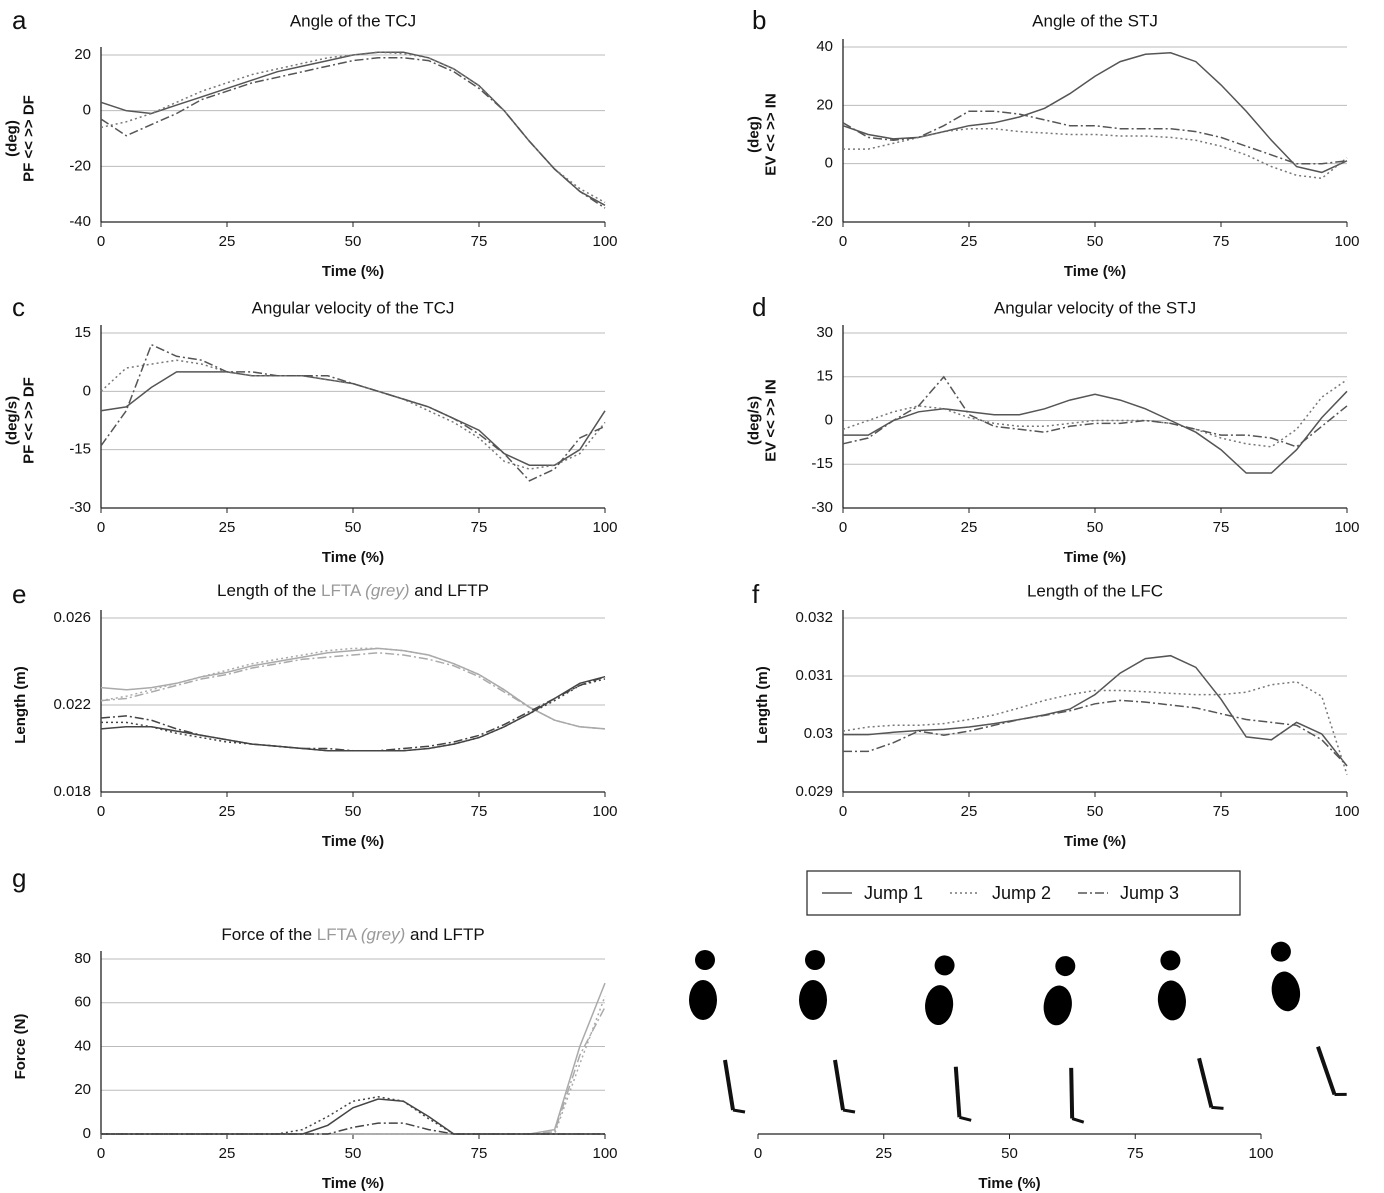  What do you see at coordinates (353, 307) in the screenshot?
I see `chart-title: Angular velocity of the TCJ` at bounding box center [353, 307].